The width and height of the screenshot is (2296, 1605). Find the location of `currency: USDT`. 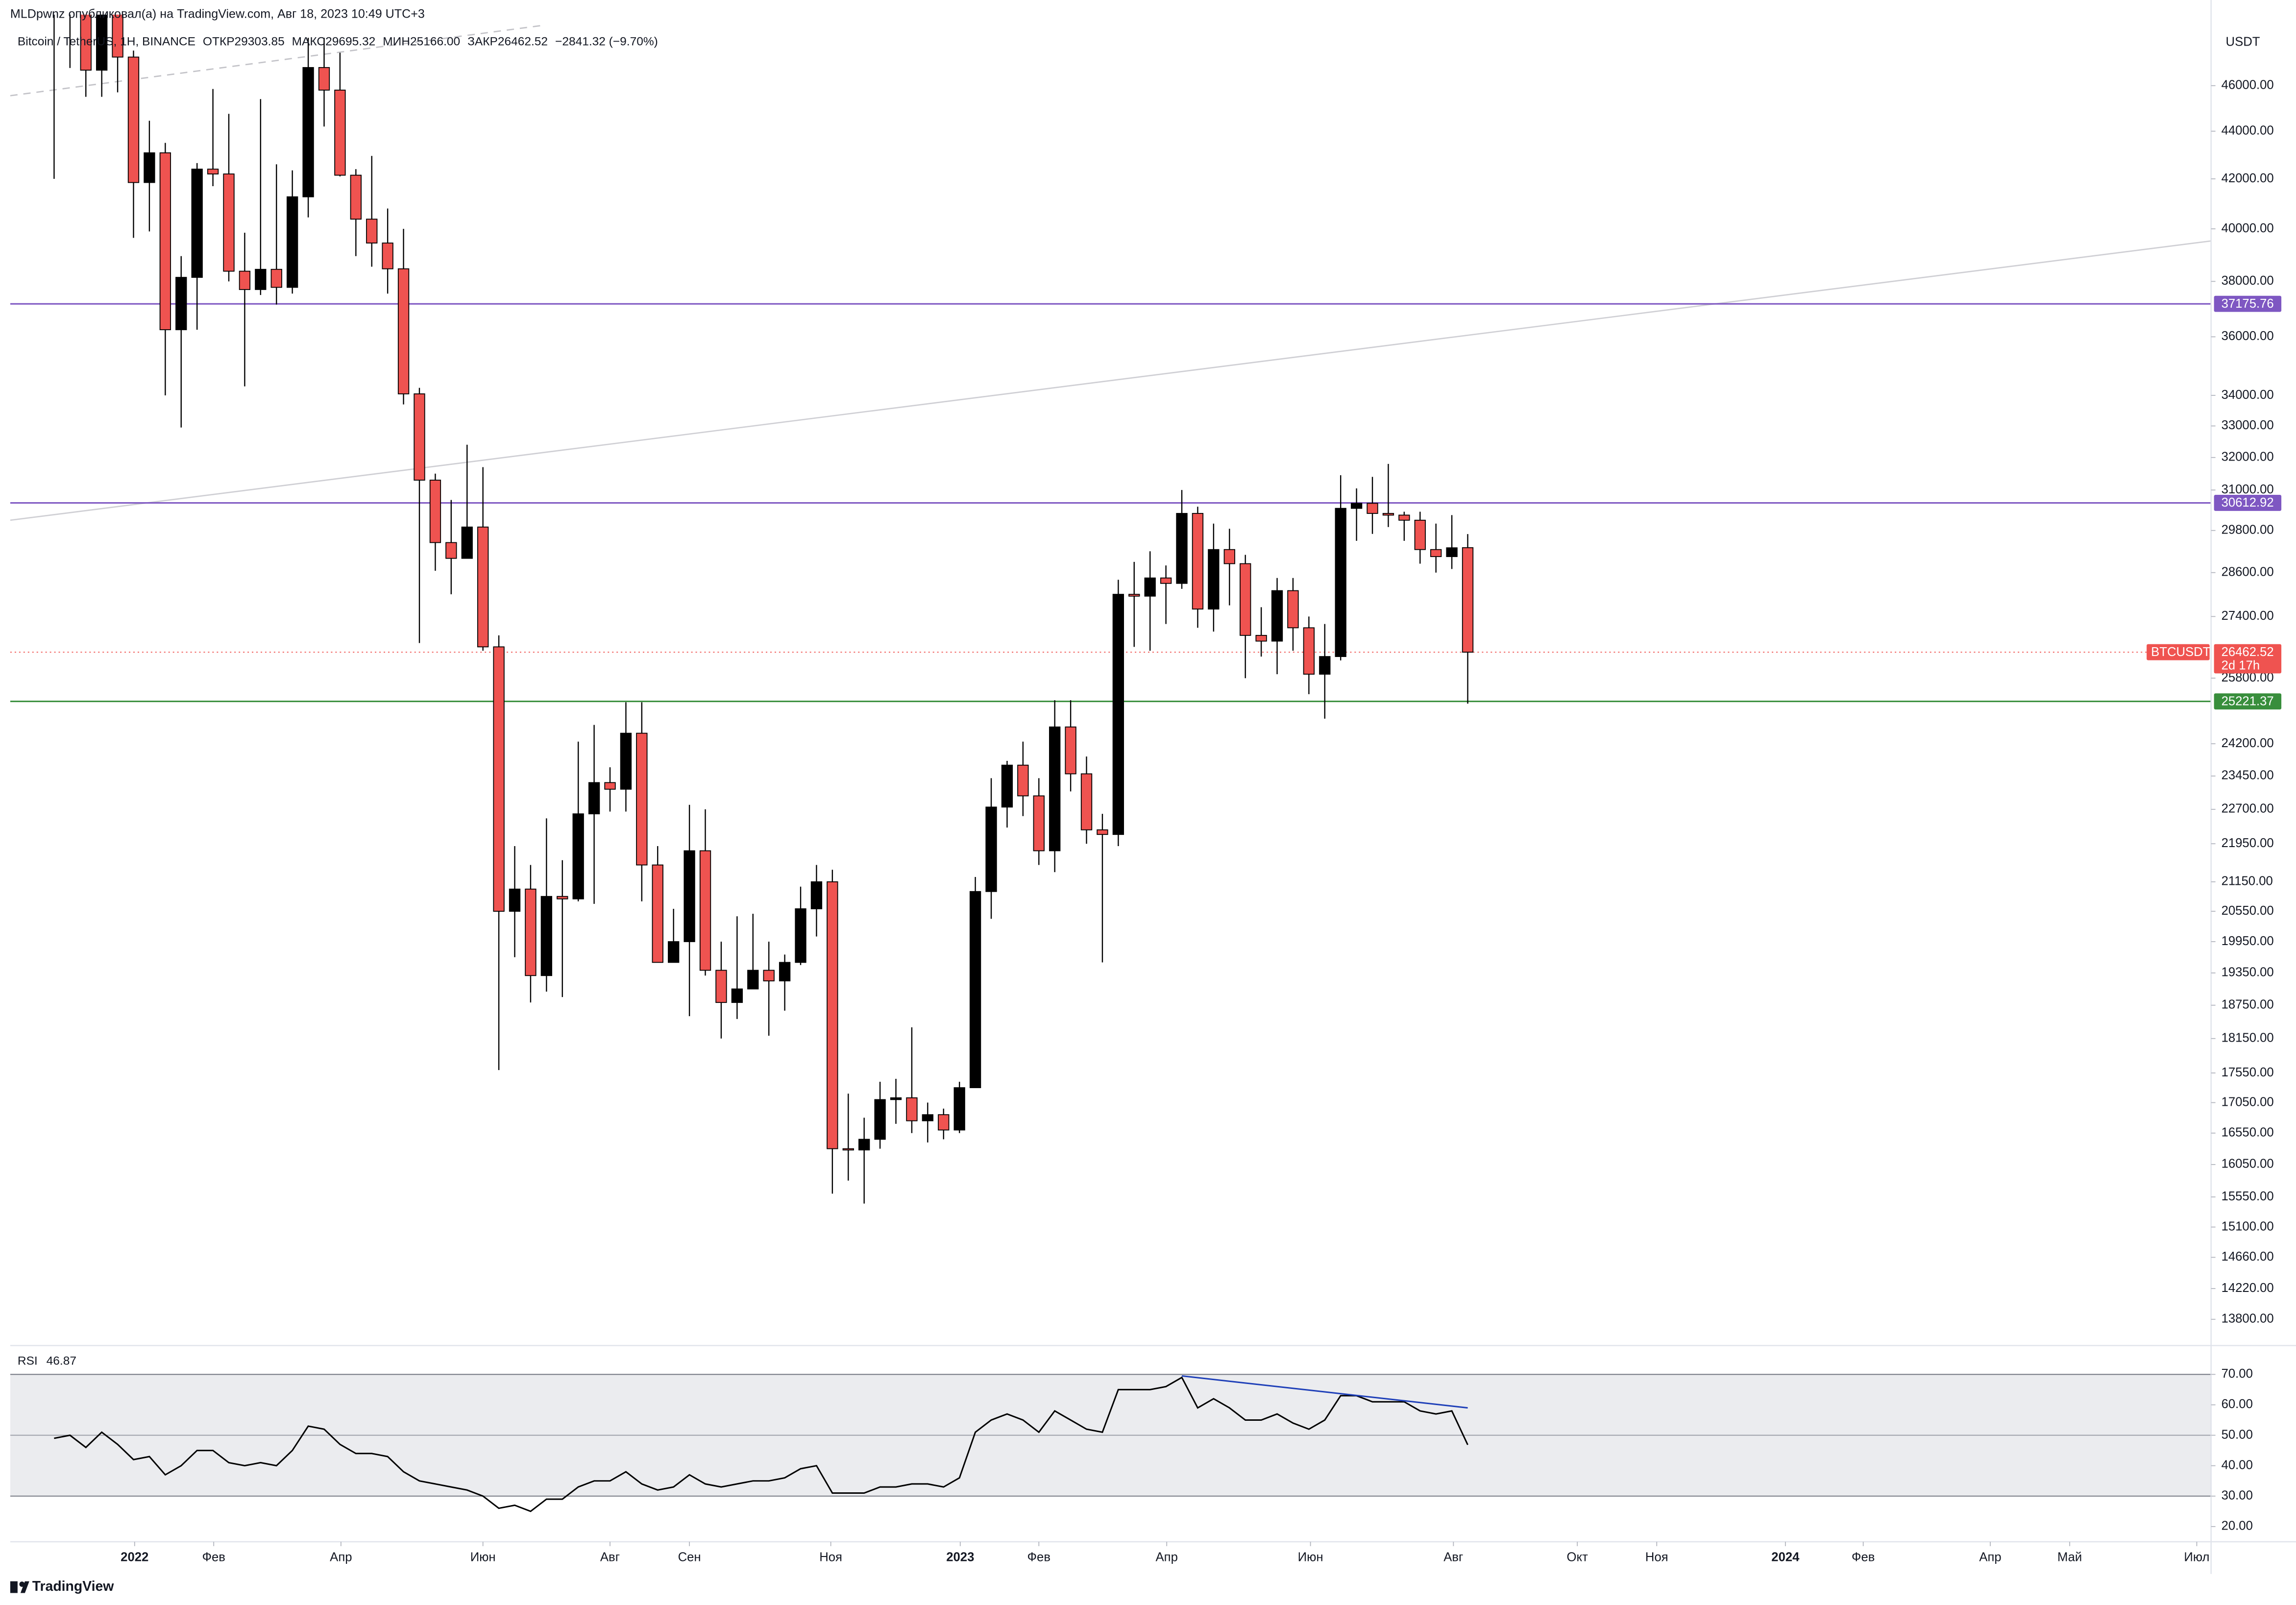

currency: USDT is located at coordinates (2243, 42).